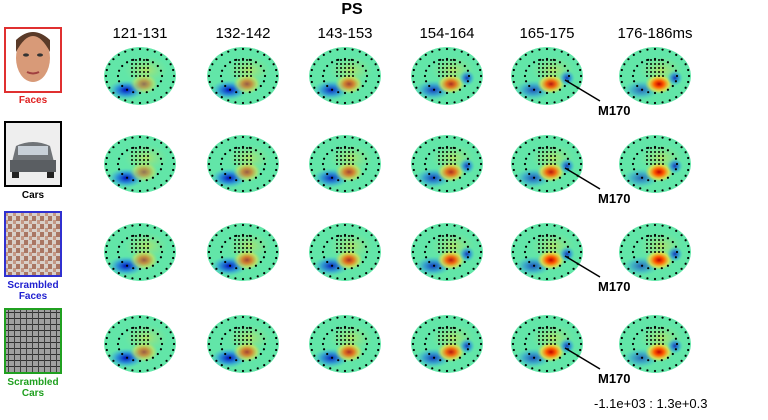 The height and width of the screenshot is (420, 768). What do you see at coordinates (547, 164) in the screenshot?
I see `field` at bounding box center [547, 164].